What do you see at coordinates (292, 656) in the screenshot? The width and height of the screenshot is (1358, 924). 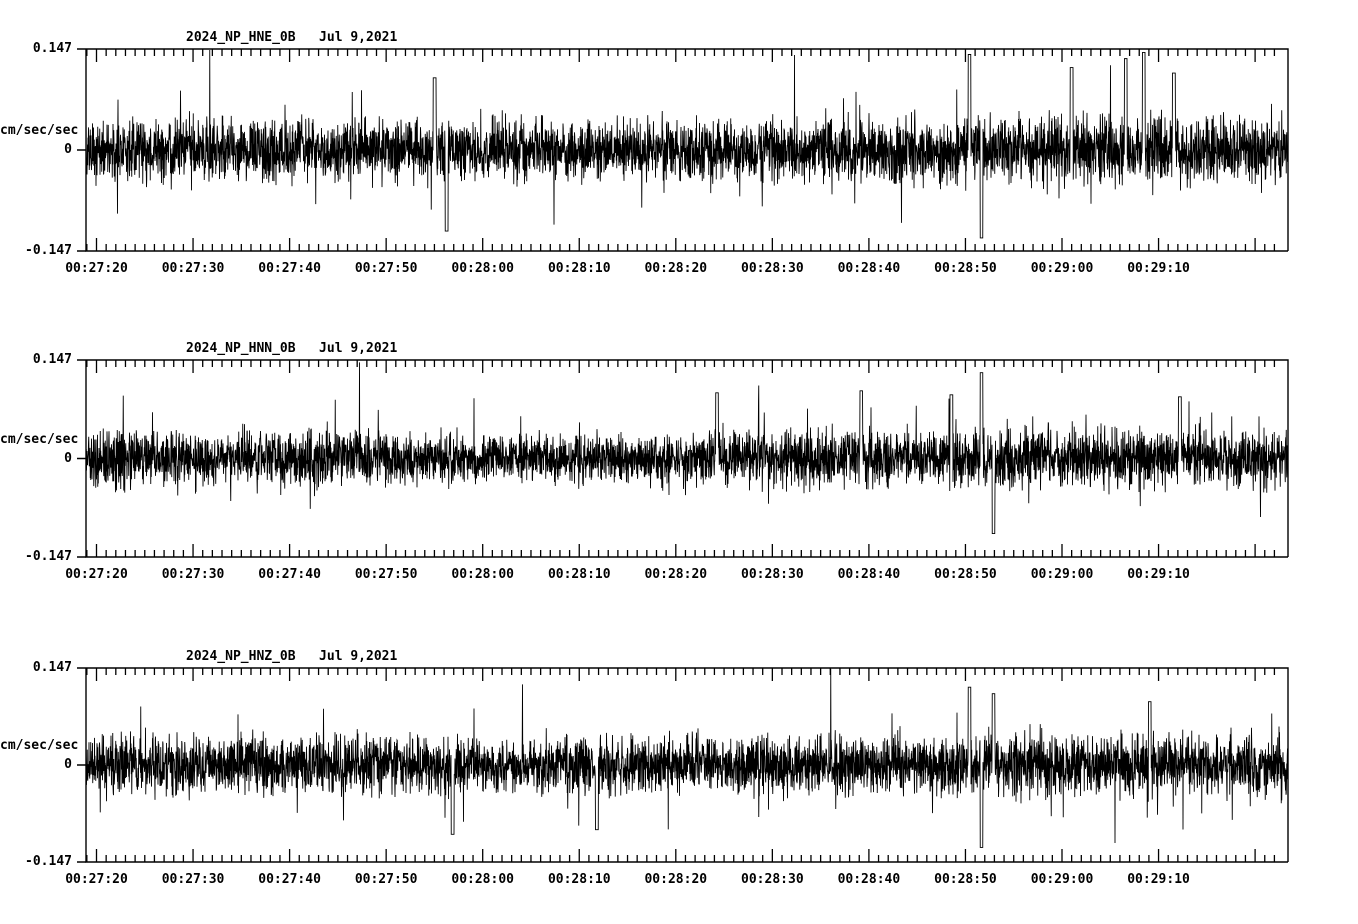 I see `panel-title: 2024_NP_HNZ_0B Jul 9,2021` at bounding box center [292, 656].